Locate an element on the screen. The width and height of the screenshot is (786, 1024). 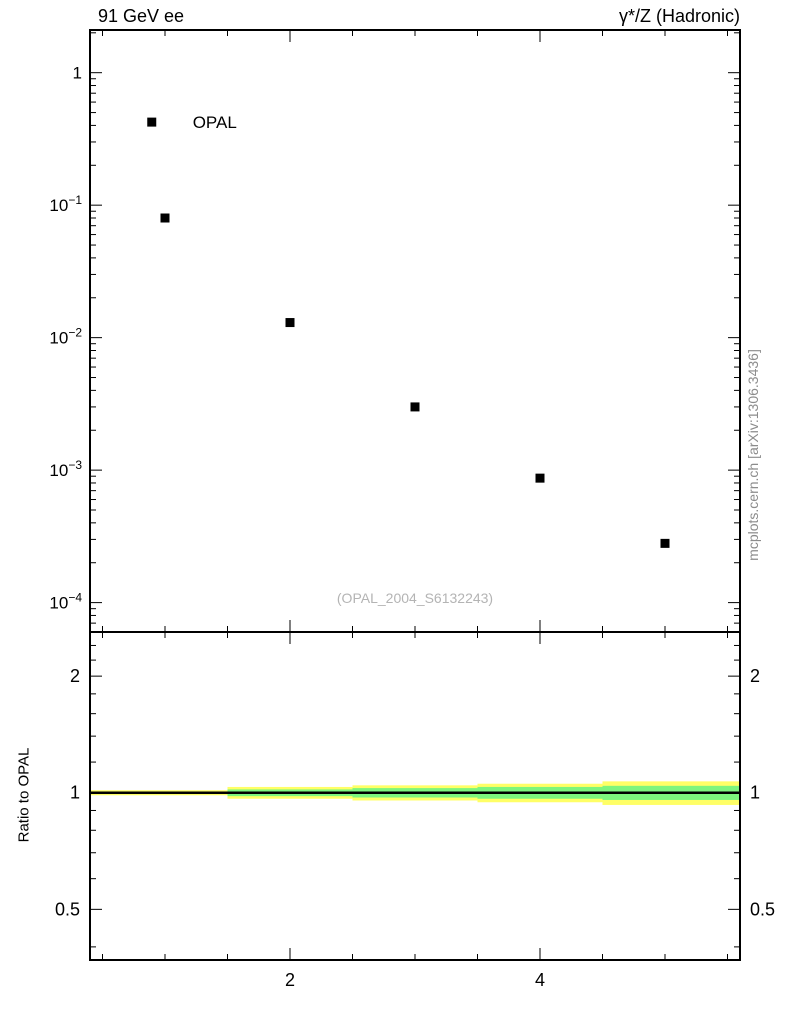
ratio-y-axis-label: Ratio to OPAL is located at coordinates (24, 795).